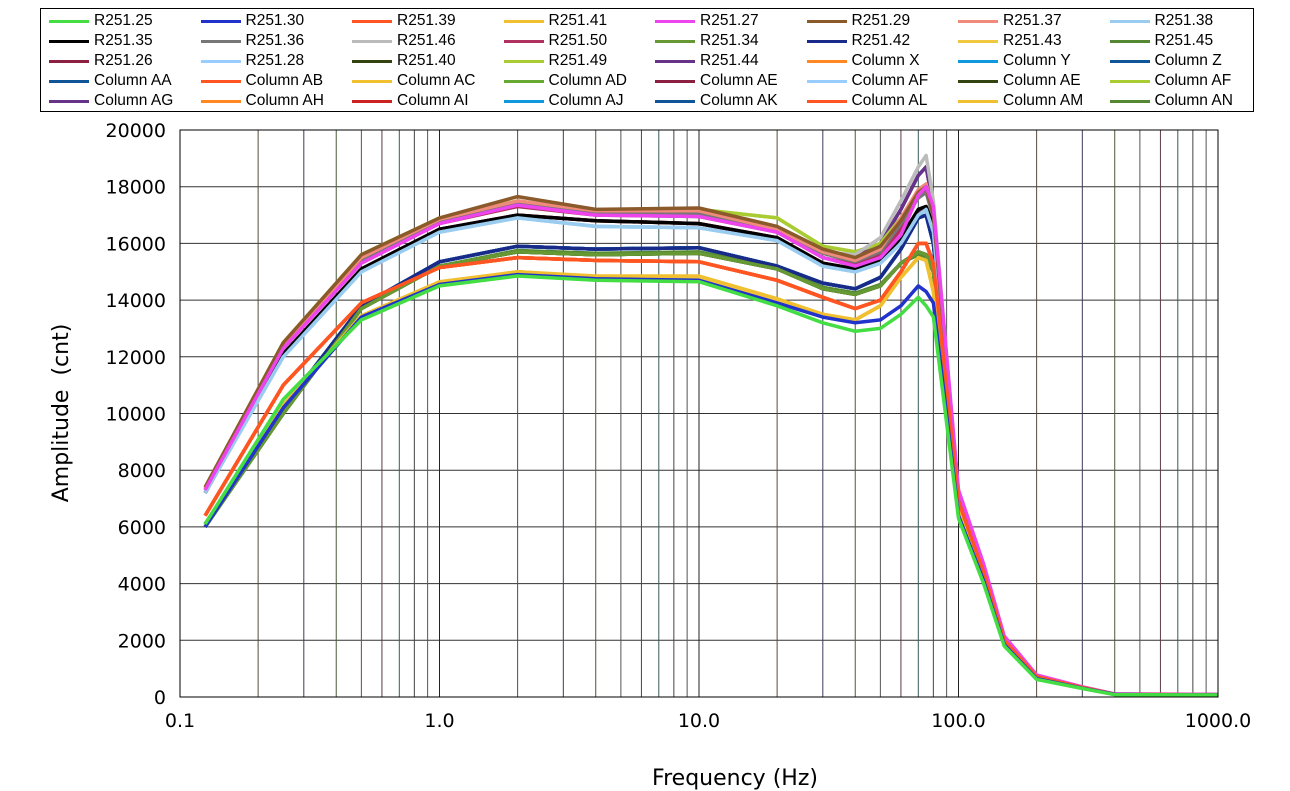  What do you see at coordinates (1188, 60) in the screenshot?
I see `legend-label: Column Z` at bounding box center [1188, 60].